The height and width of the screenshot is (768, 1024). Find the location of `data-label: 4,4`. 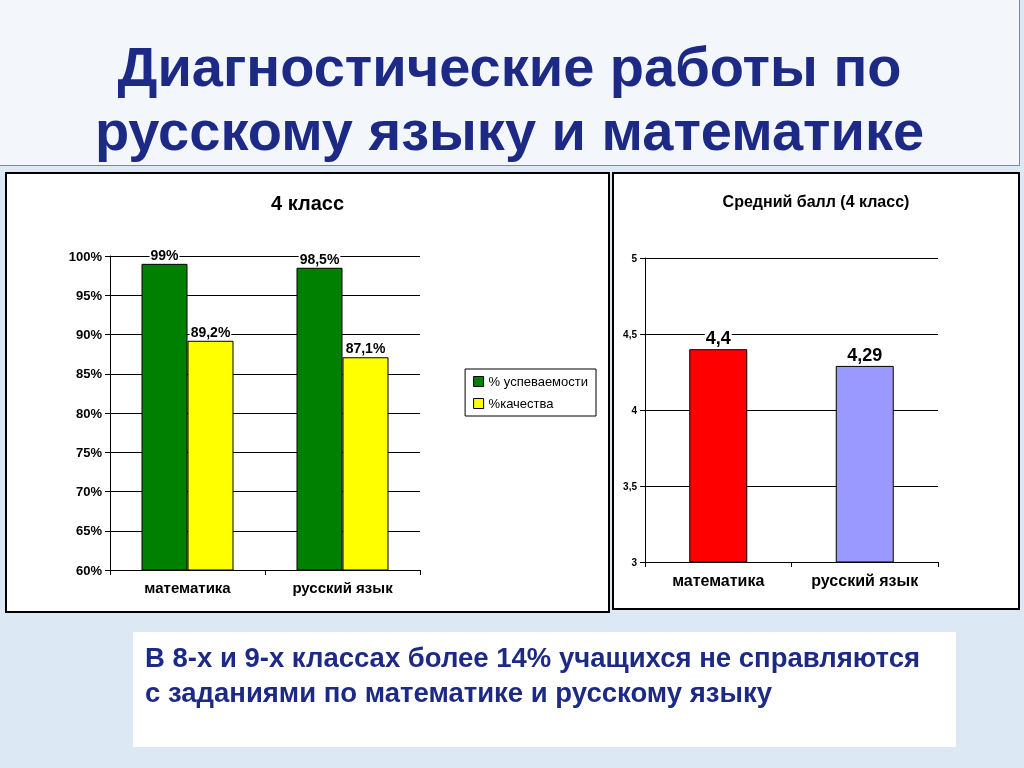

data-label: 4,4 is located at coordinates (718, 338).